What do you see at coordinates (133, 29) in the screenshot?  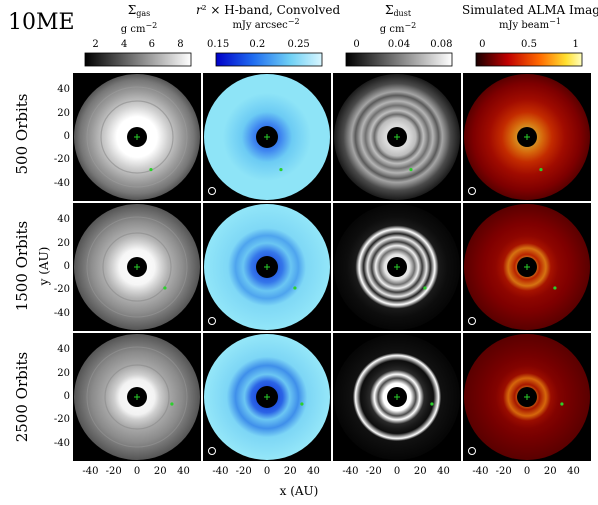 I see `column-unit-gas: g cm` at bounding box center [133, 29].